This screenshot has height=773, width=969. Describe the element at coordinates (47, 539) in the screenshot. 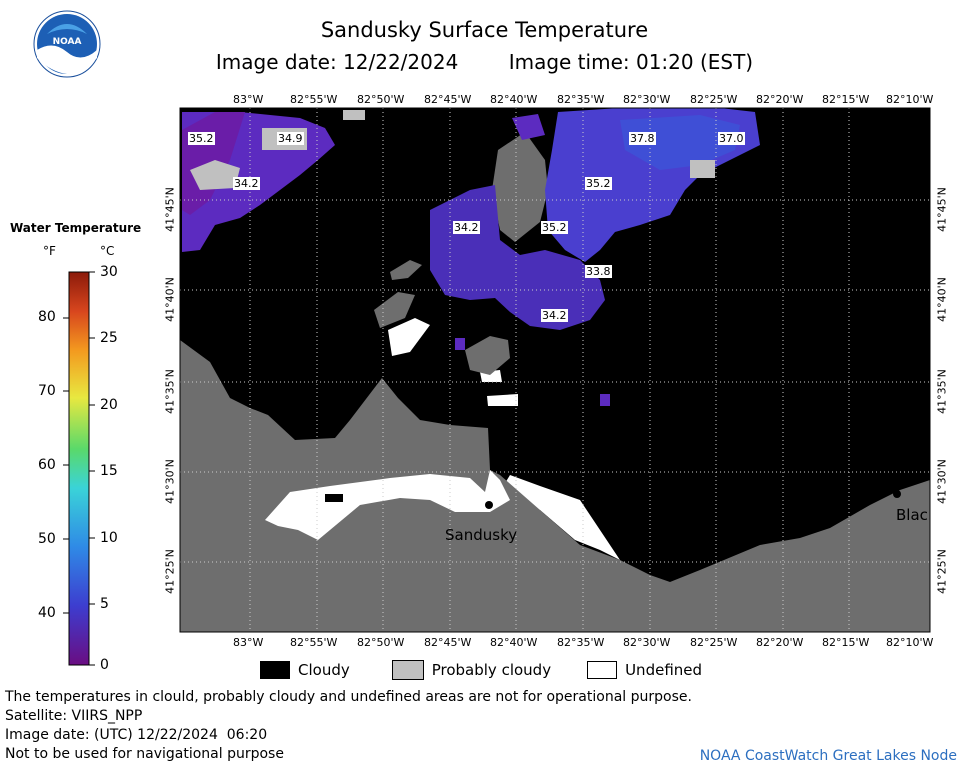

I see `f-tick: 50` at that location.